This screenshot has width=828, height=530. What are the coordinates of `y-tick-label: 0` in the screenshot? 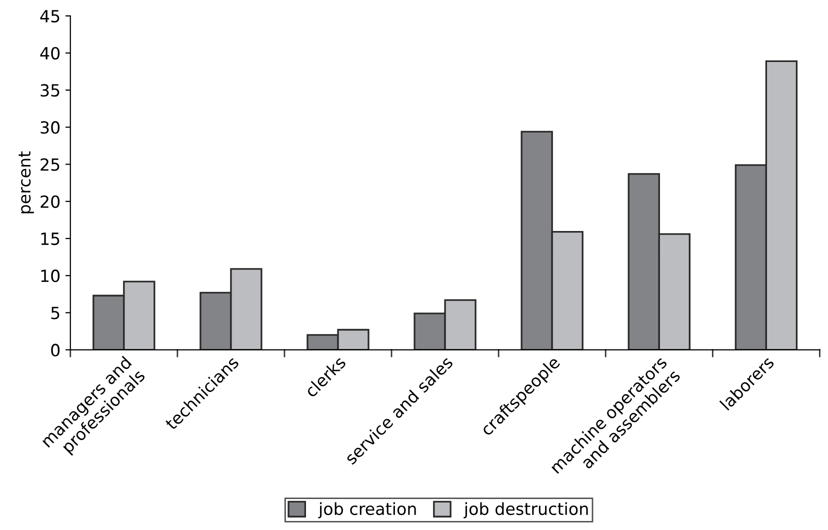 It's located at (55, 350).